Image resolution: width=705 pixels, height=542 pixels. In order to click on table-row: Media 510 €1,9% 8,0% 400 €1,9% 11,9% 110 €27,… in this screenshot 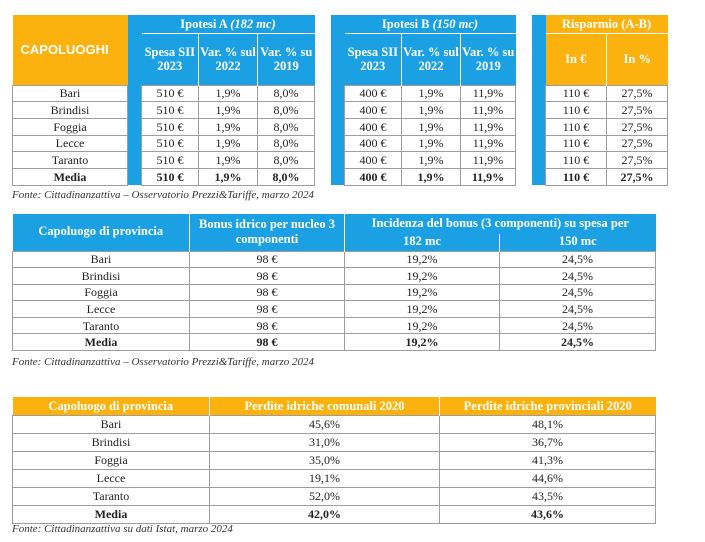, I will do `click(340, 176)`.